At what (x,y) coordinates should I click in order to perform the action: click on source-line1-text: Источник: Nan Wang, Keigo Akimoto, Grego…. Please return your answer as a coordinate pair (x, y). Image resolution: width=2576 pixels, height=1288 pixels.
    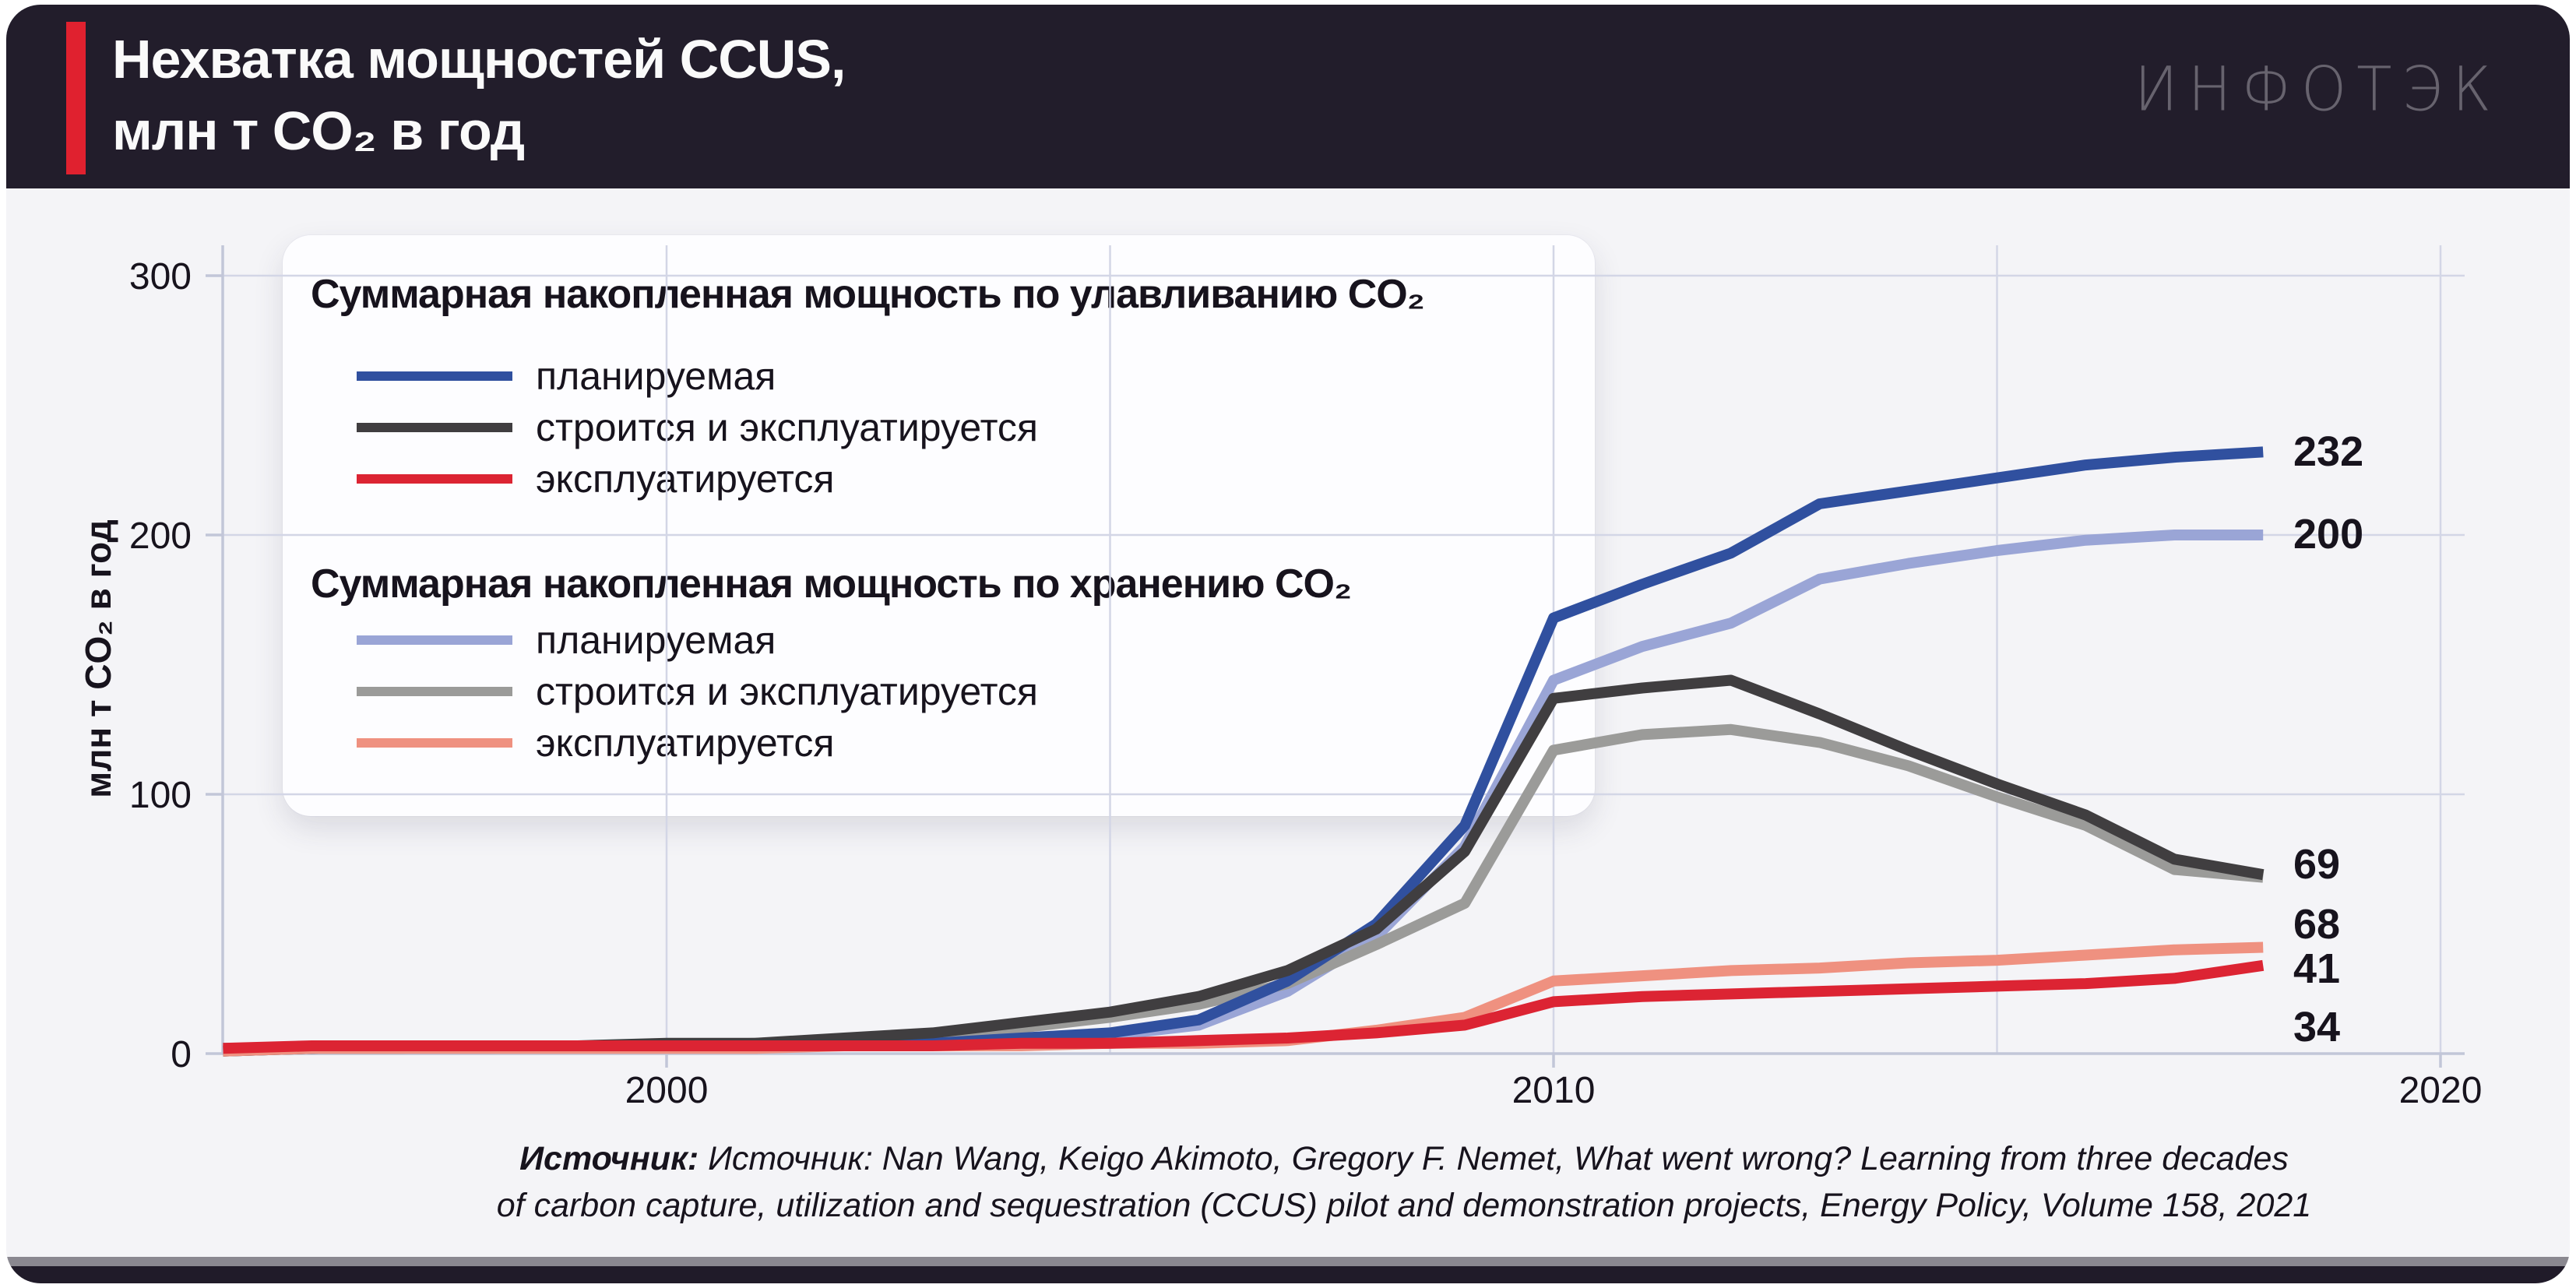
    Looking at the image, I should click on (1498, 1158).